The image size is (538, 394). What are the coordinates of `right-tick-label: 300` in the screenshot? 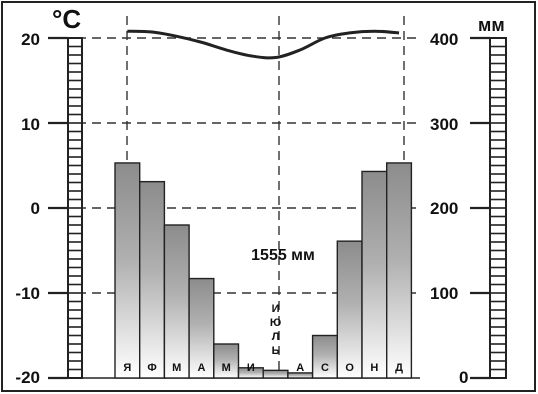 It's located at (444, 124).